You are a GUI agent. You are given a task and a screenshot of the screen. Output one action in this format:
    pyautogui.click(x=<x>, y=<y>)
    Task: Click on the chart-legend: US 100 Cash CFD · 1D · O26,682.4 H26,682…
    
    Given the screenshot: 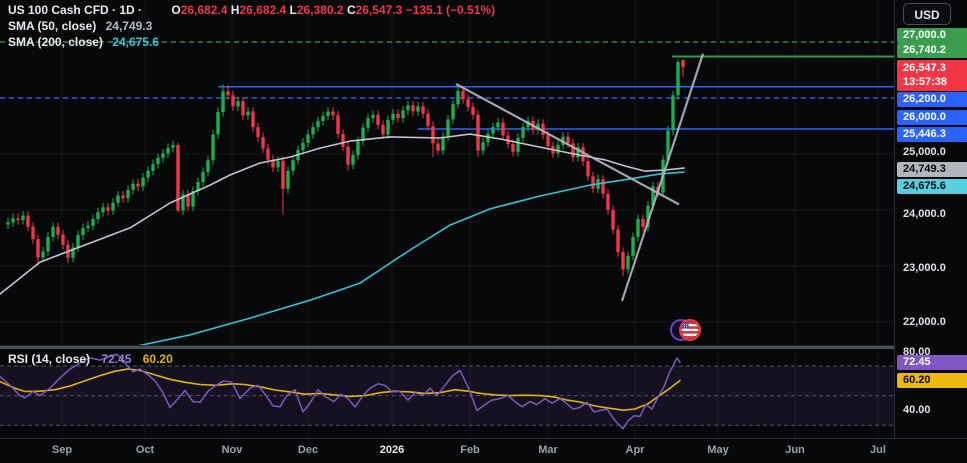 What is the action you would take?
    pyautogui.click(x=251, y=26)
    